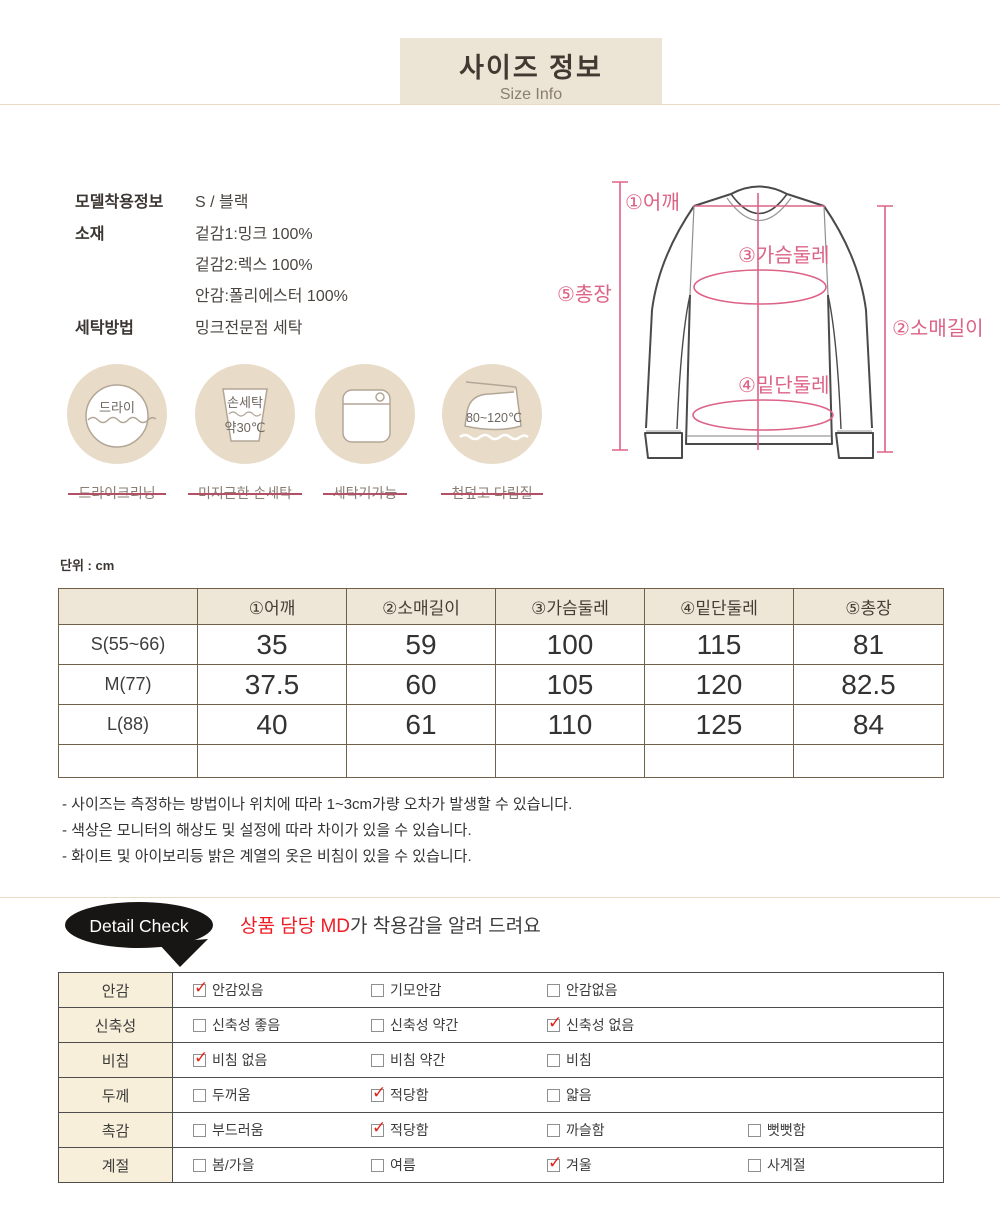 This screenshot has width=1000, height=1213. Describe the element at coordinates (570, 724) in the screenshot. I see `size-l-chest: 110` at that location.